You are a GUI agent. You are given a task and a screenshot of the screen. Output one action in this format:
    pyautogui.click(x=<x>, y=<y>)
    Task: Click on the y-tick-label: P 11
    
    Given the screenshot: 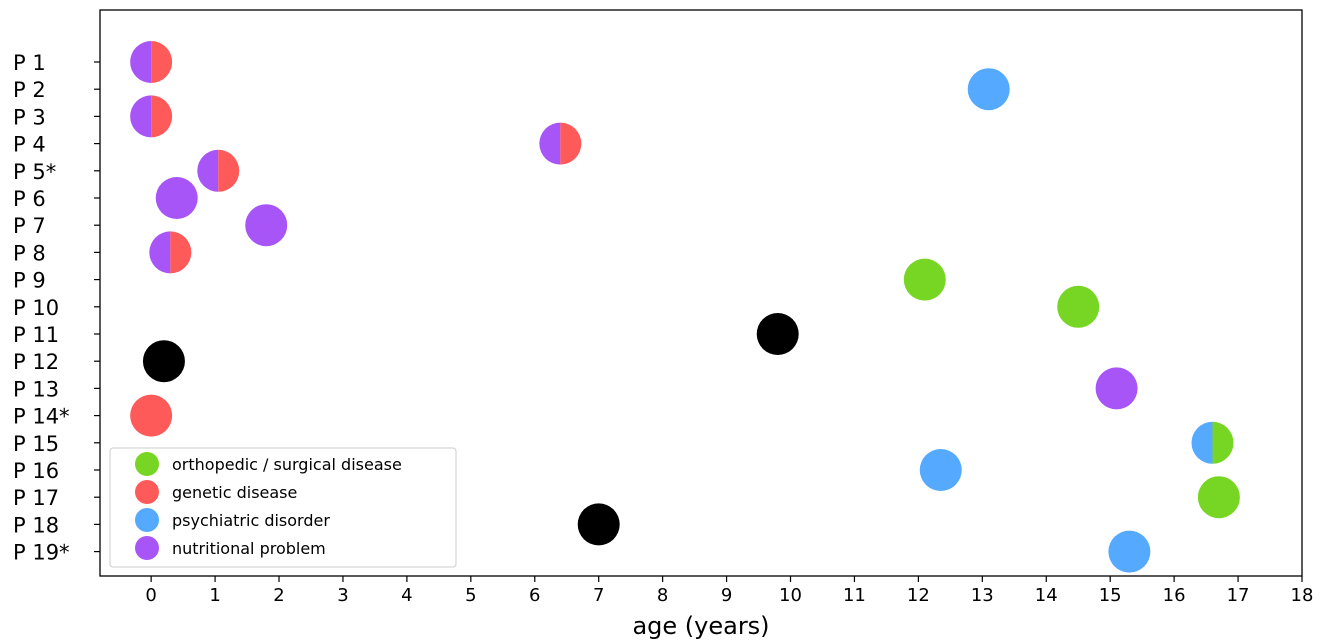 What is the action you would take?
    pyautogui.click(x=36, y=335)
    